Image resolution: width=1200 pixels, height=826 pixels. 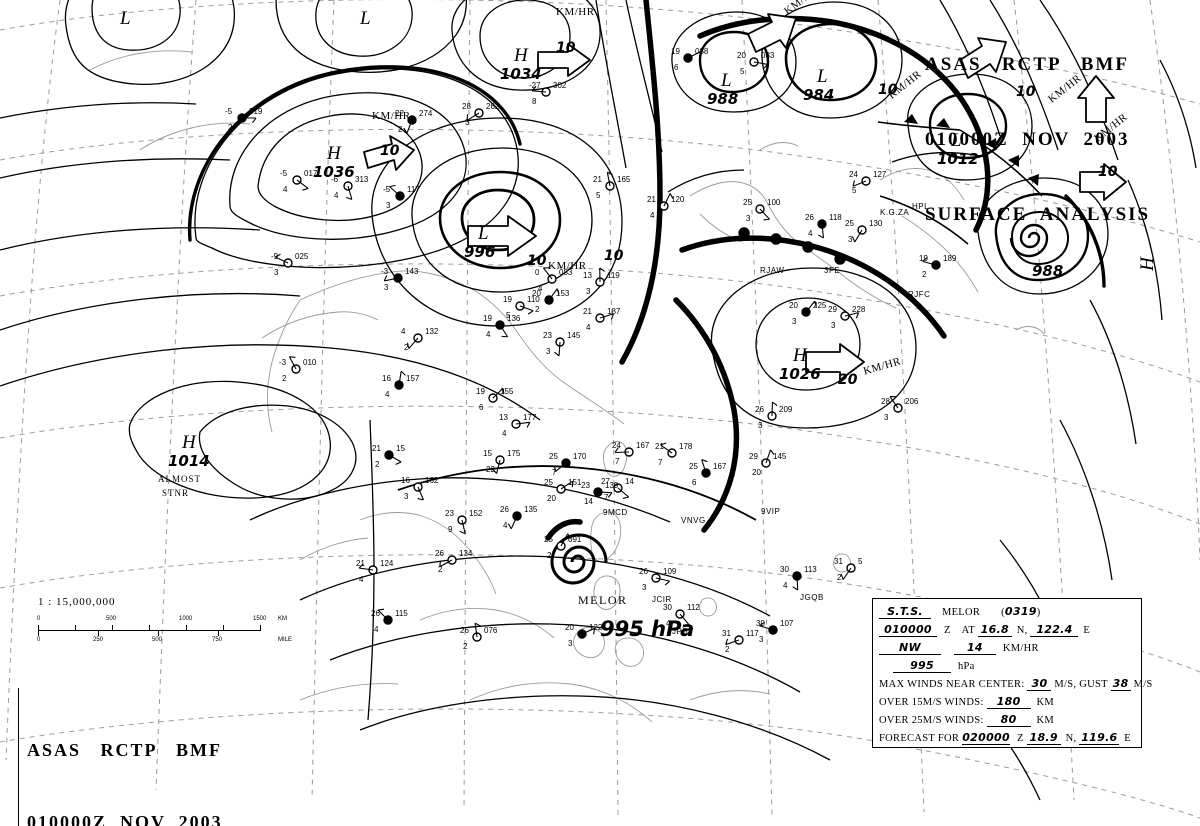 I want to click on station-pressure: 109, so click(x=670, y=571).